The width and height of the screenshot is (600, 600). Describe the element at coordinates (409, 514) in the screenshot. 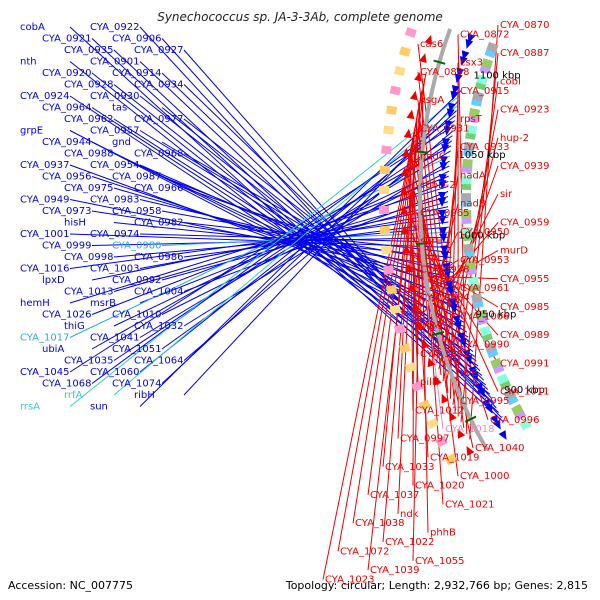

I see `gene-label: ndk` at that location.